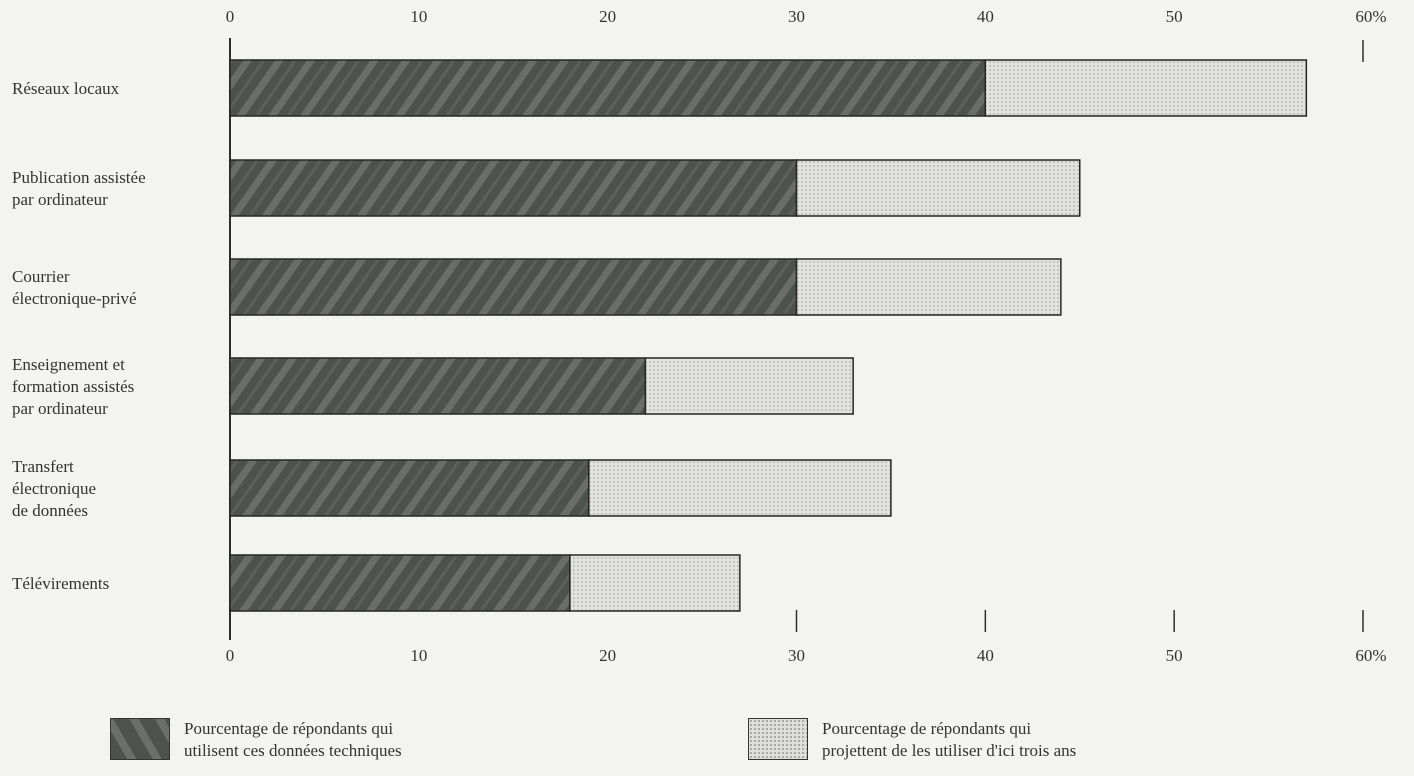 This screenshot has width=1414, height=776. What do you see at coordinates (74, 287) in the screenshot?
I see `category-label: Courrier électronique-privé` at bounding box center [74, 287].